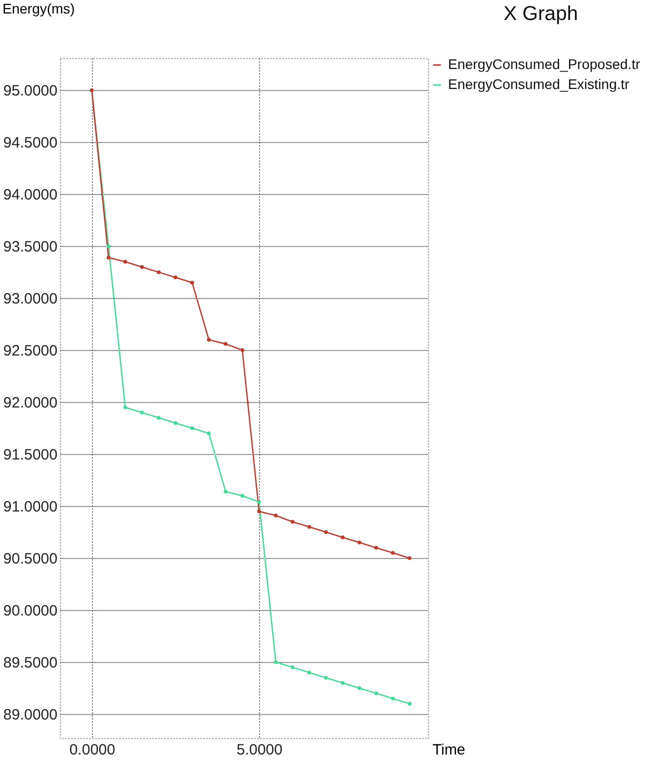 This screenshot has height=765, width=651. What do you see at coordinates (92, 750) in the screenshot?
I see `x-tick-label: 0.0000` at bounding box center [92, 750].